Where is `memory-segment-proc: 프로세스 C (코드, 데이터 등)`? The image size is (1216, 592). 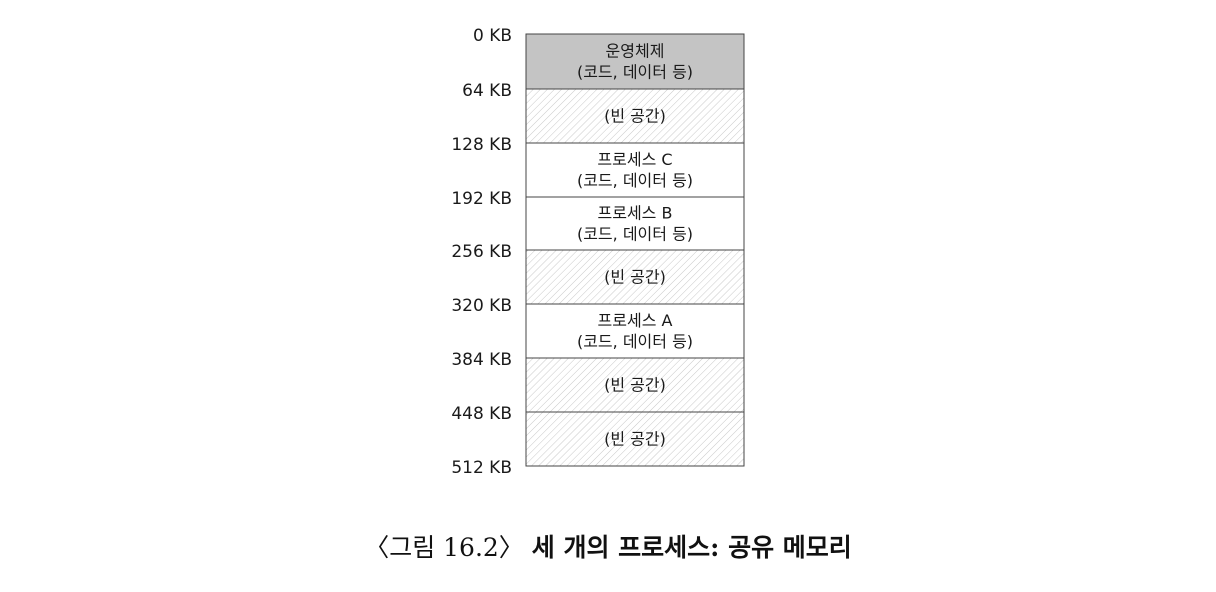
memory-segment-proc: 프로세스 C (코드, 데이터 등) is located at coordinates (635, 170).